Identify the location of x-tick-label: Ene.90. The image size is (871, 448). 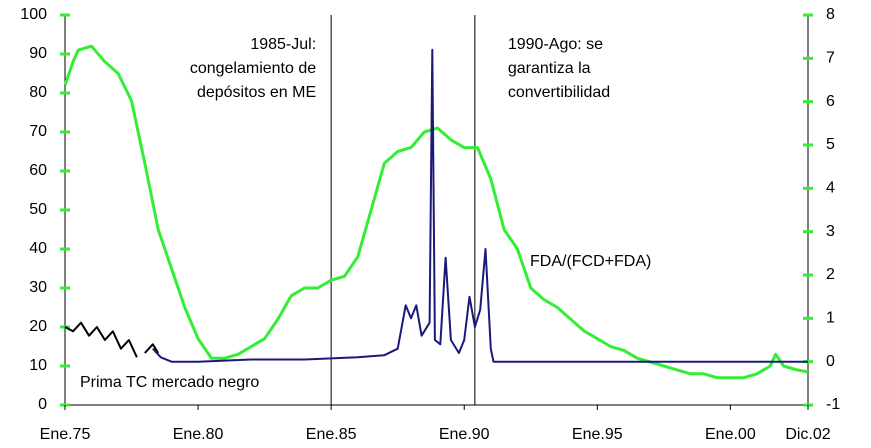
(464, 434).